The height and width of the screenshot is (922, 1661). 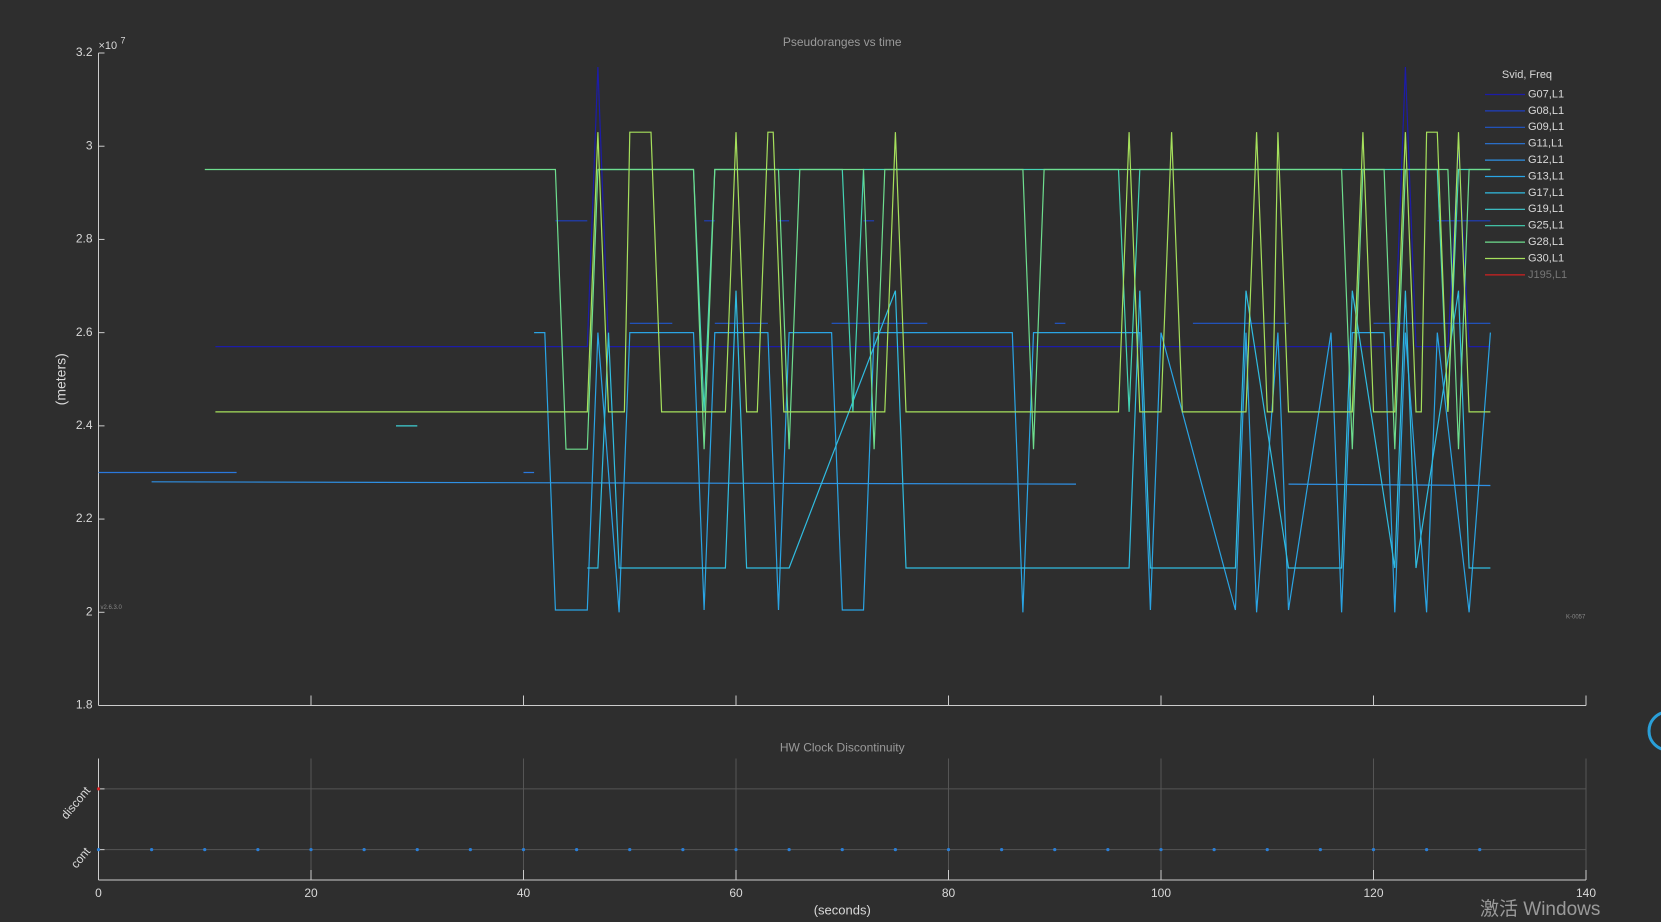 What do you see at coordinates (1654, 731) in the screenshot?
I see `side-button` at bounding box center [1654, 731].